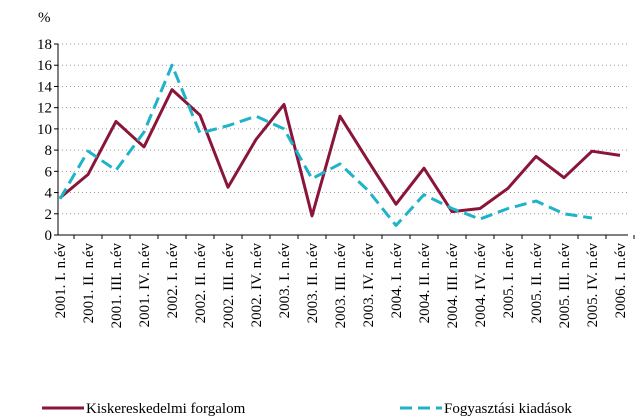 This screenshot has height=420, width=635. I want to click on x-tick-label: 2004. II. n.év, so click(425, 283).